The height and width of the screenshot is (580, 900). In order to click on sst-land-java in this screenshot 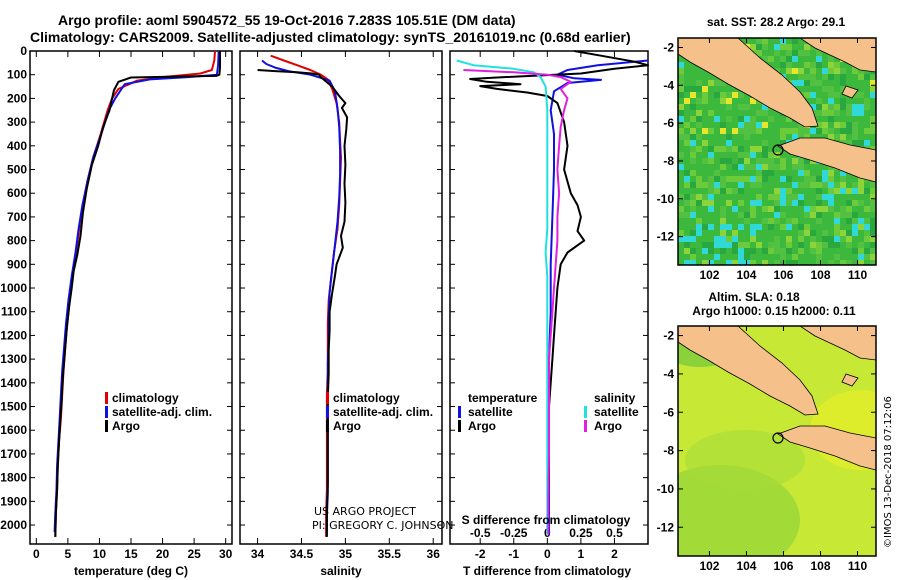, I will do `click(826, 160)`.